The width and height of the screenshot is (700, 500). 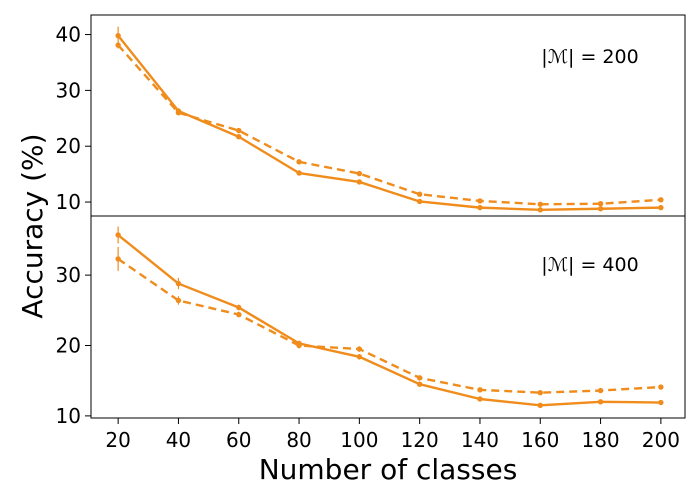 What do you see at coordinates (388, 469) in the screenshot?
I see `x-axis-label: Number of classes` at bounding box center [388, 469].